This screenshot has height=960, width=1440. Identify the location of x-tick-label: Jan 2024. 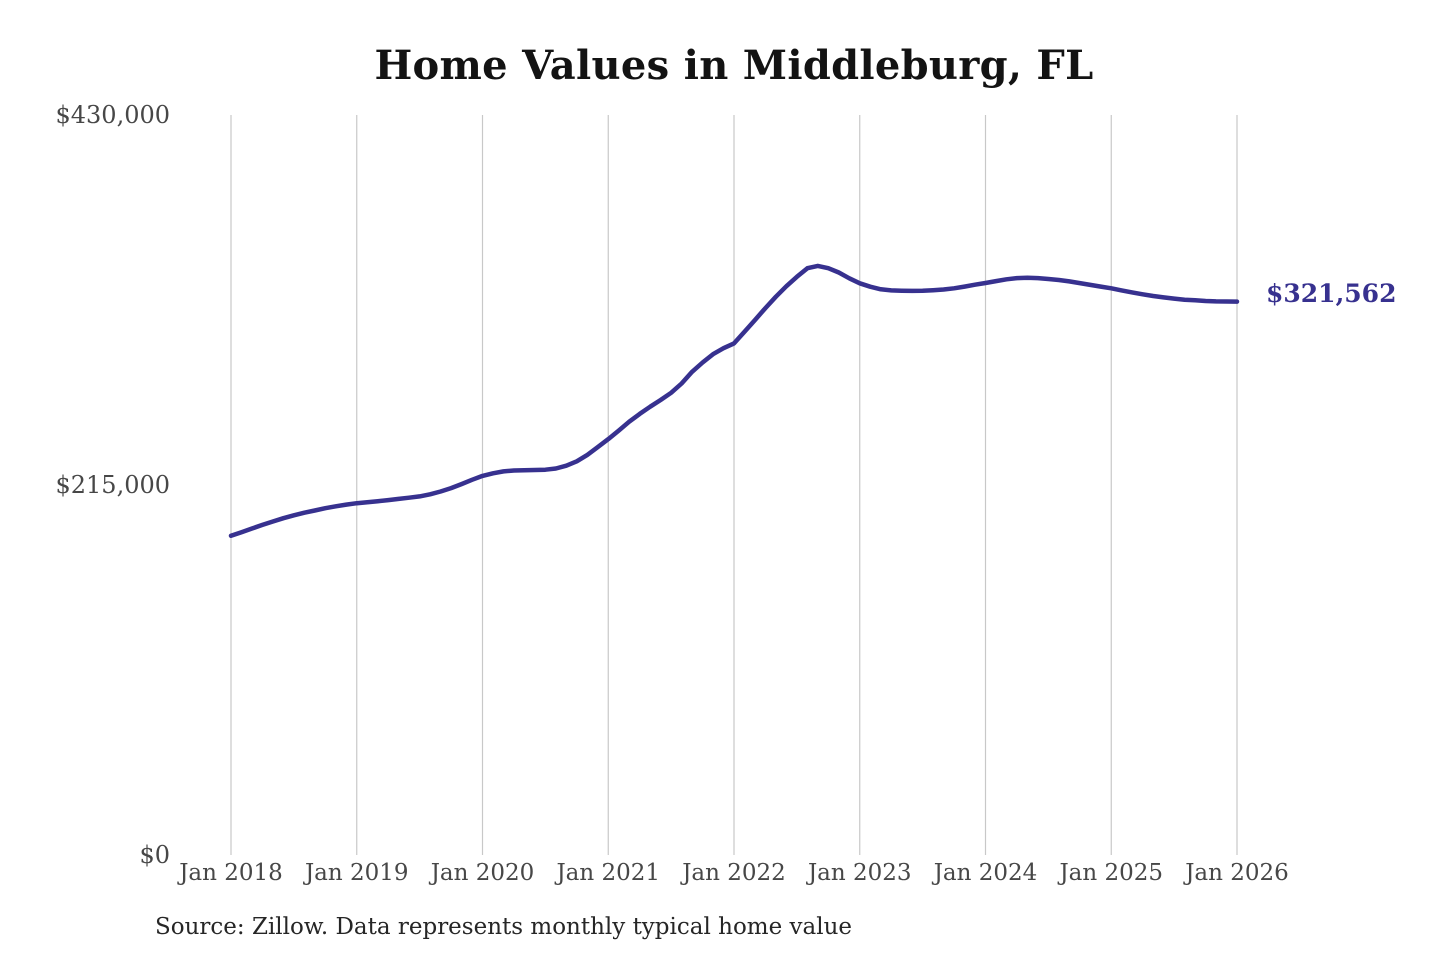
(985, 873).